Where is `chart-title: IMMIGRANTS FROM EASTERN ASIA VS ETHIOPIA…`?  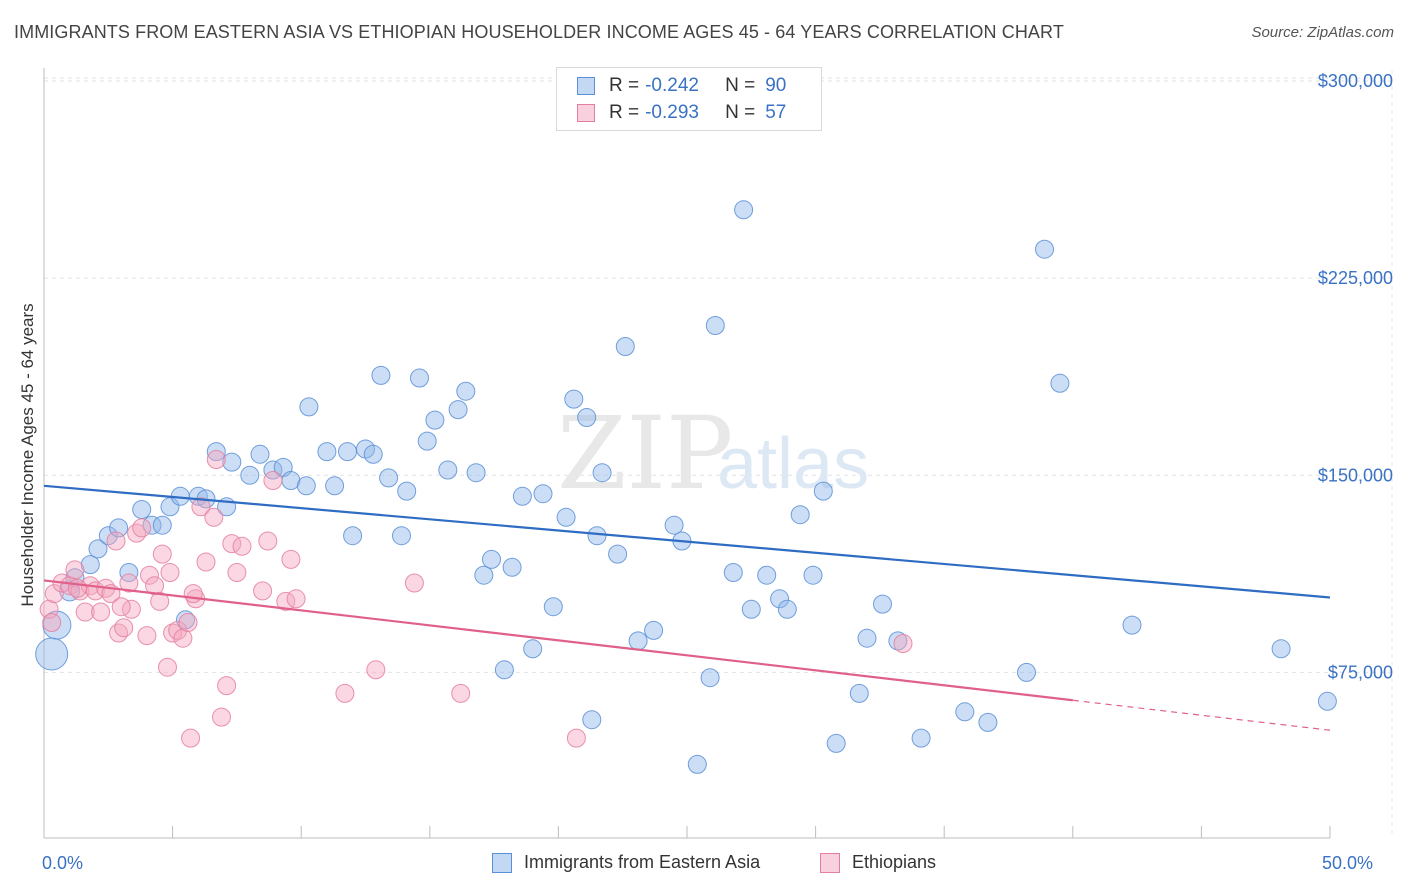
chart-title: IMMIGRANTS FROM EASTERN ASIA VS ETHIOPIA… is located at coordinates (539, 32).